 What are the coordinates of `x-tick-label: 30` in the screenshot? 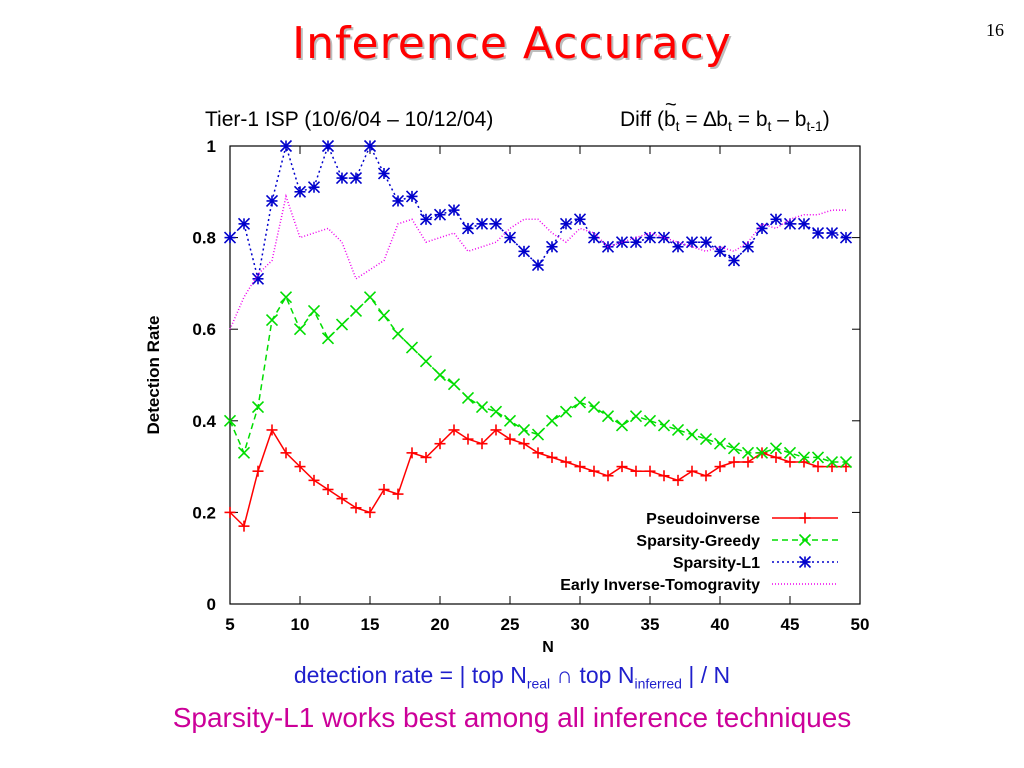 It's located at (580, 624).